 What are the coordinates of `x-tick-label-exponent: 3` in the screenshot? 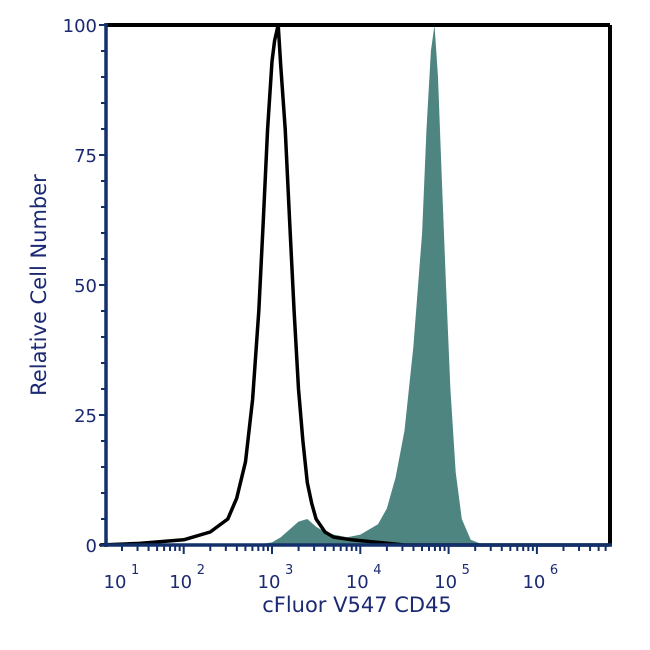 It's located at (289, 570).